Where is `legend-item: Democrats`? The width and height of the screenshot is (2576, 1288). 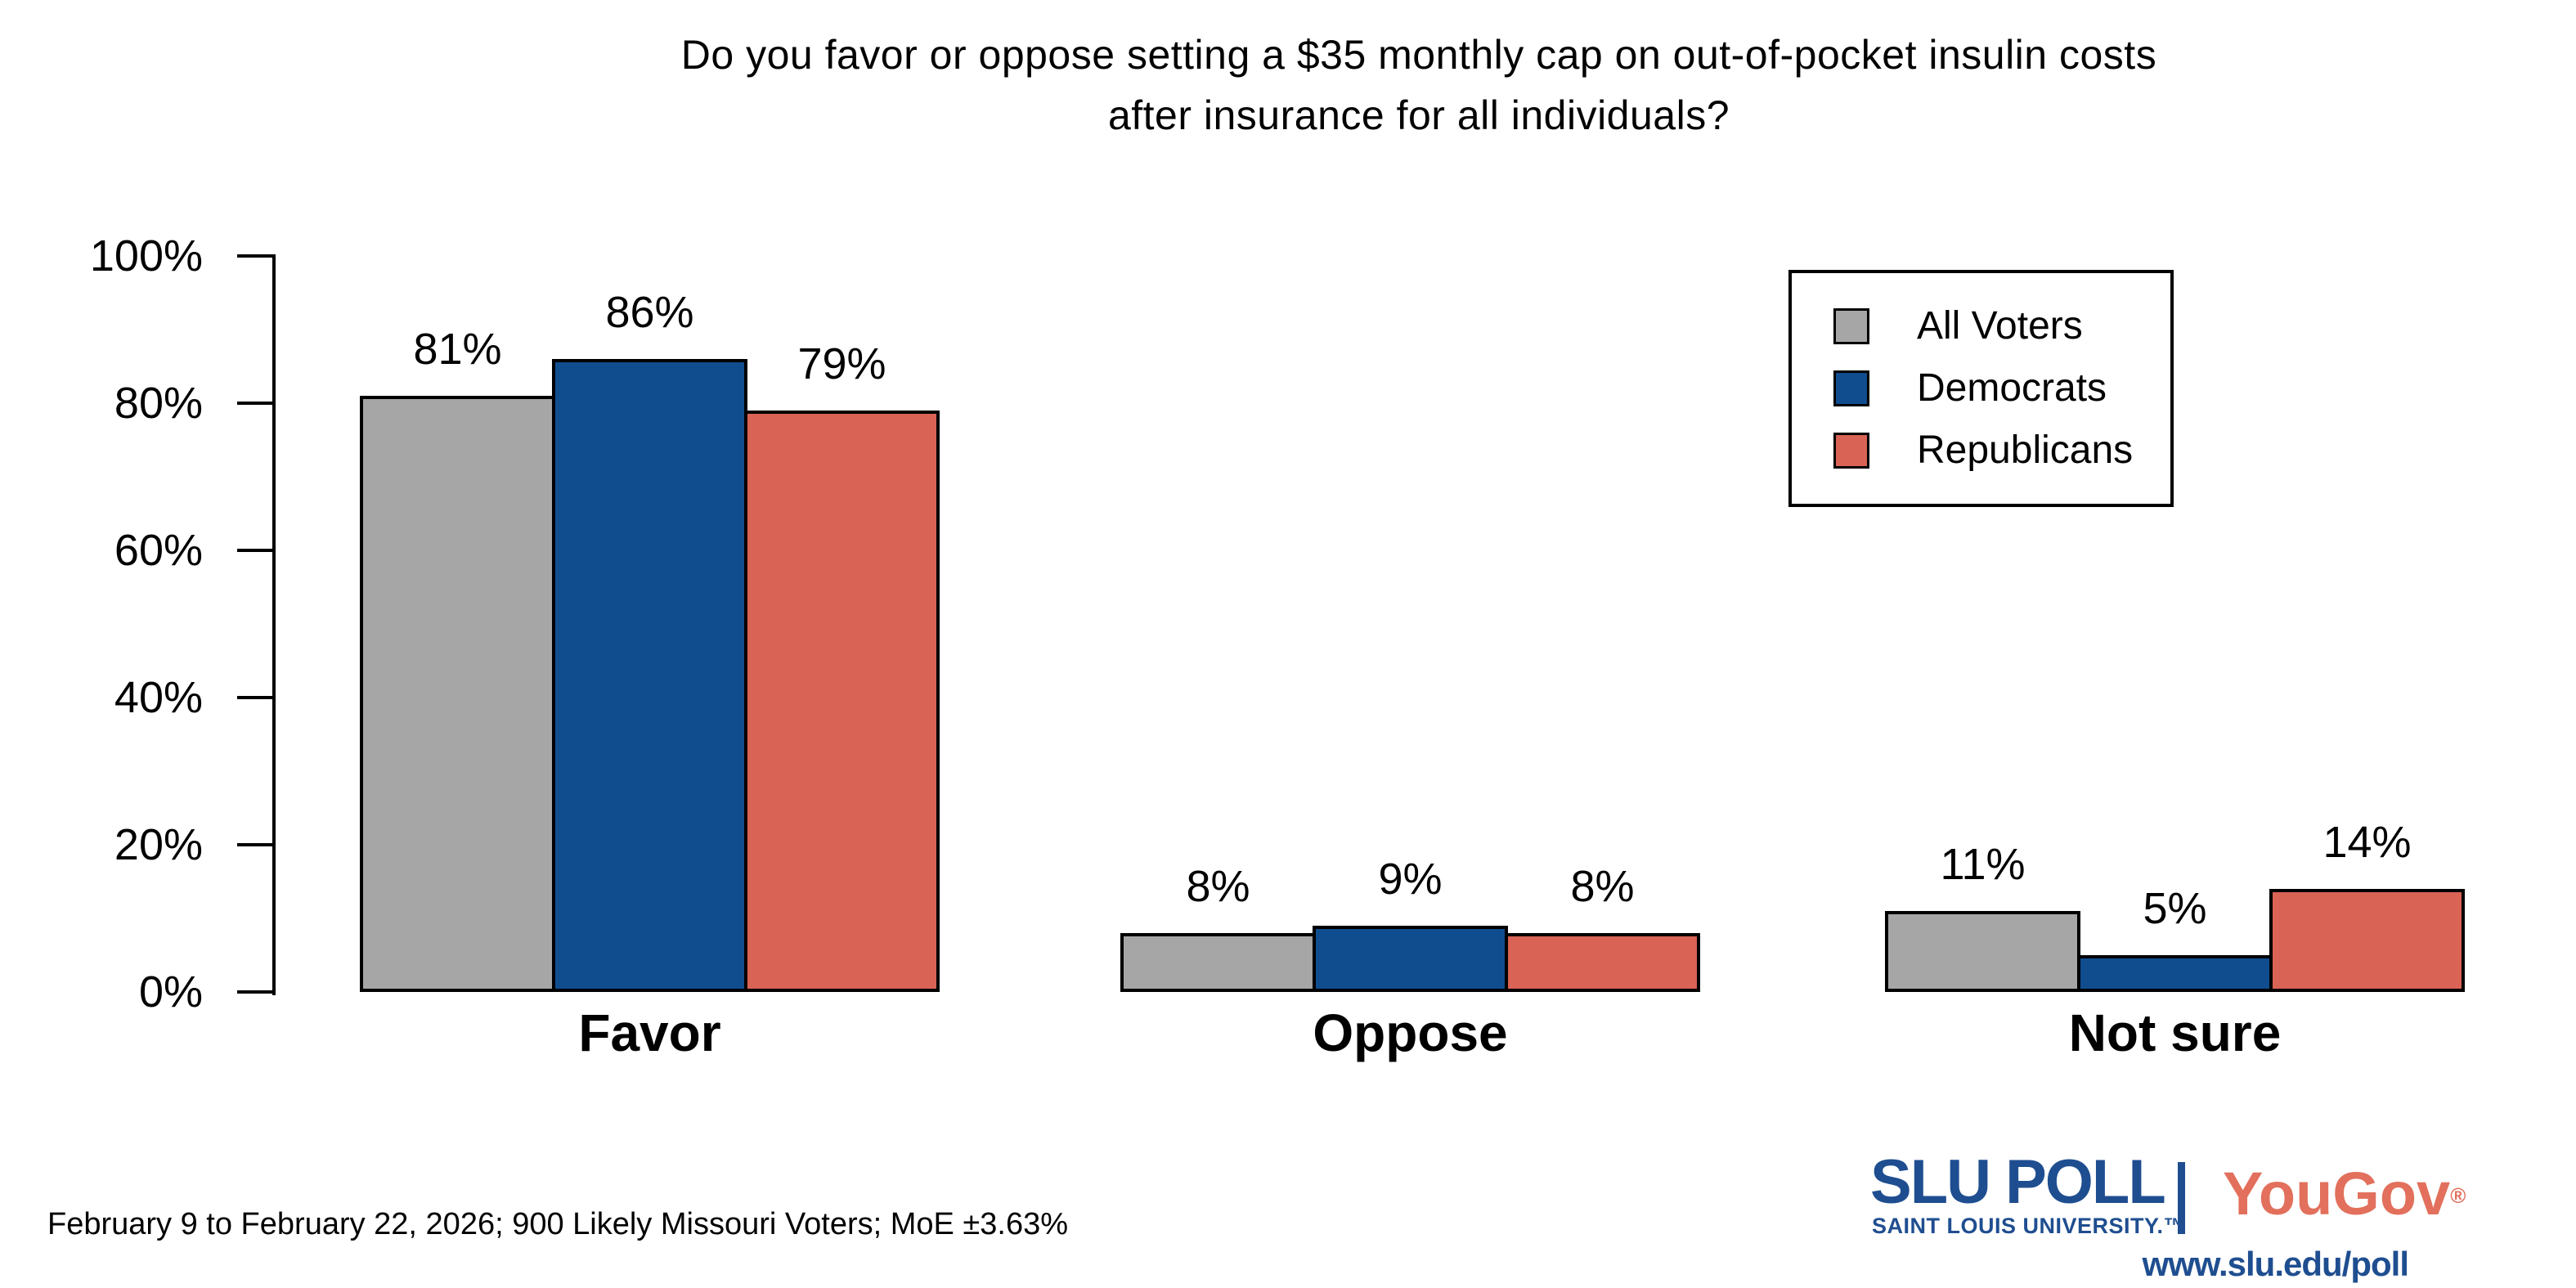 legend-item: Democrats is located at coordinates (2001, 388).